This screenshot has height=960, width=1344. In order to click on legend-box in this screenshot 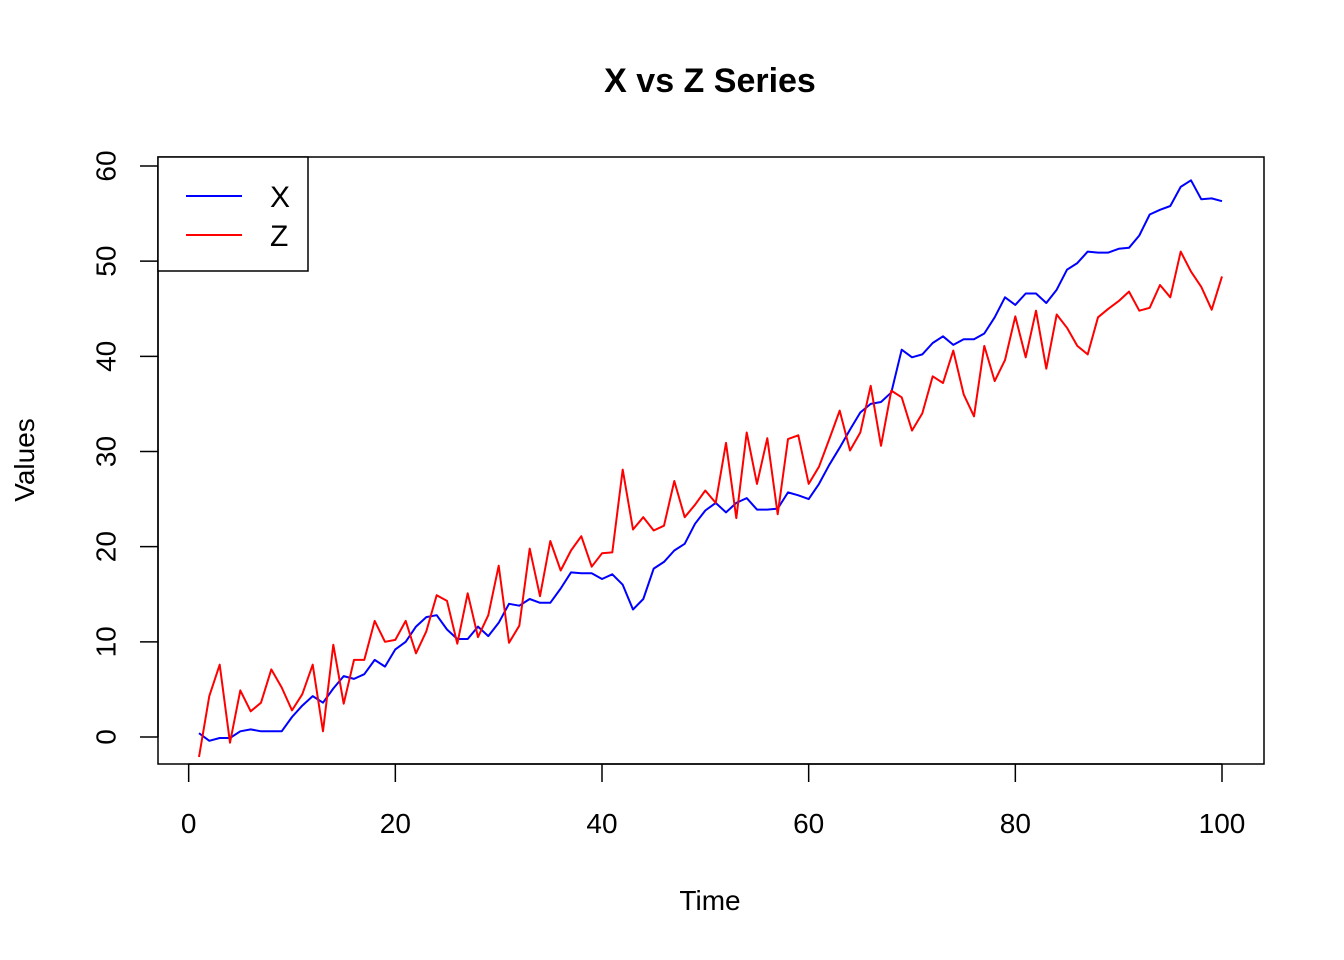, I will do `click(233, 214)`.